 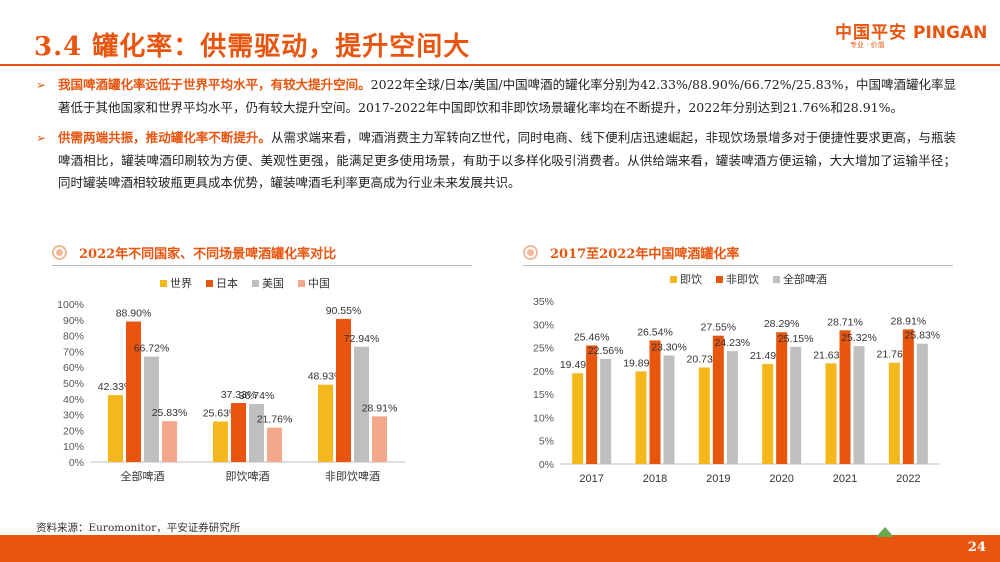 What do you see at coordinates (73, 352) in the screenshot?
I see `y-tick-label: 70%` at bounding box center [73, 352].